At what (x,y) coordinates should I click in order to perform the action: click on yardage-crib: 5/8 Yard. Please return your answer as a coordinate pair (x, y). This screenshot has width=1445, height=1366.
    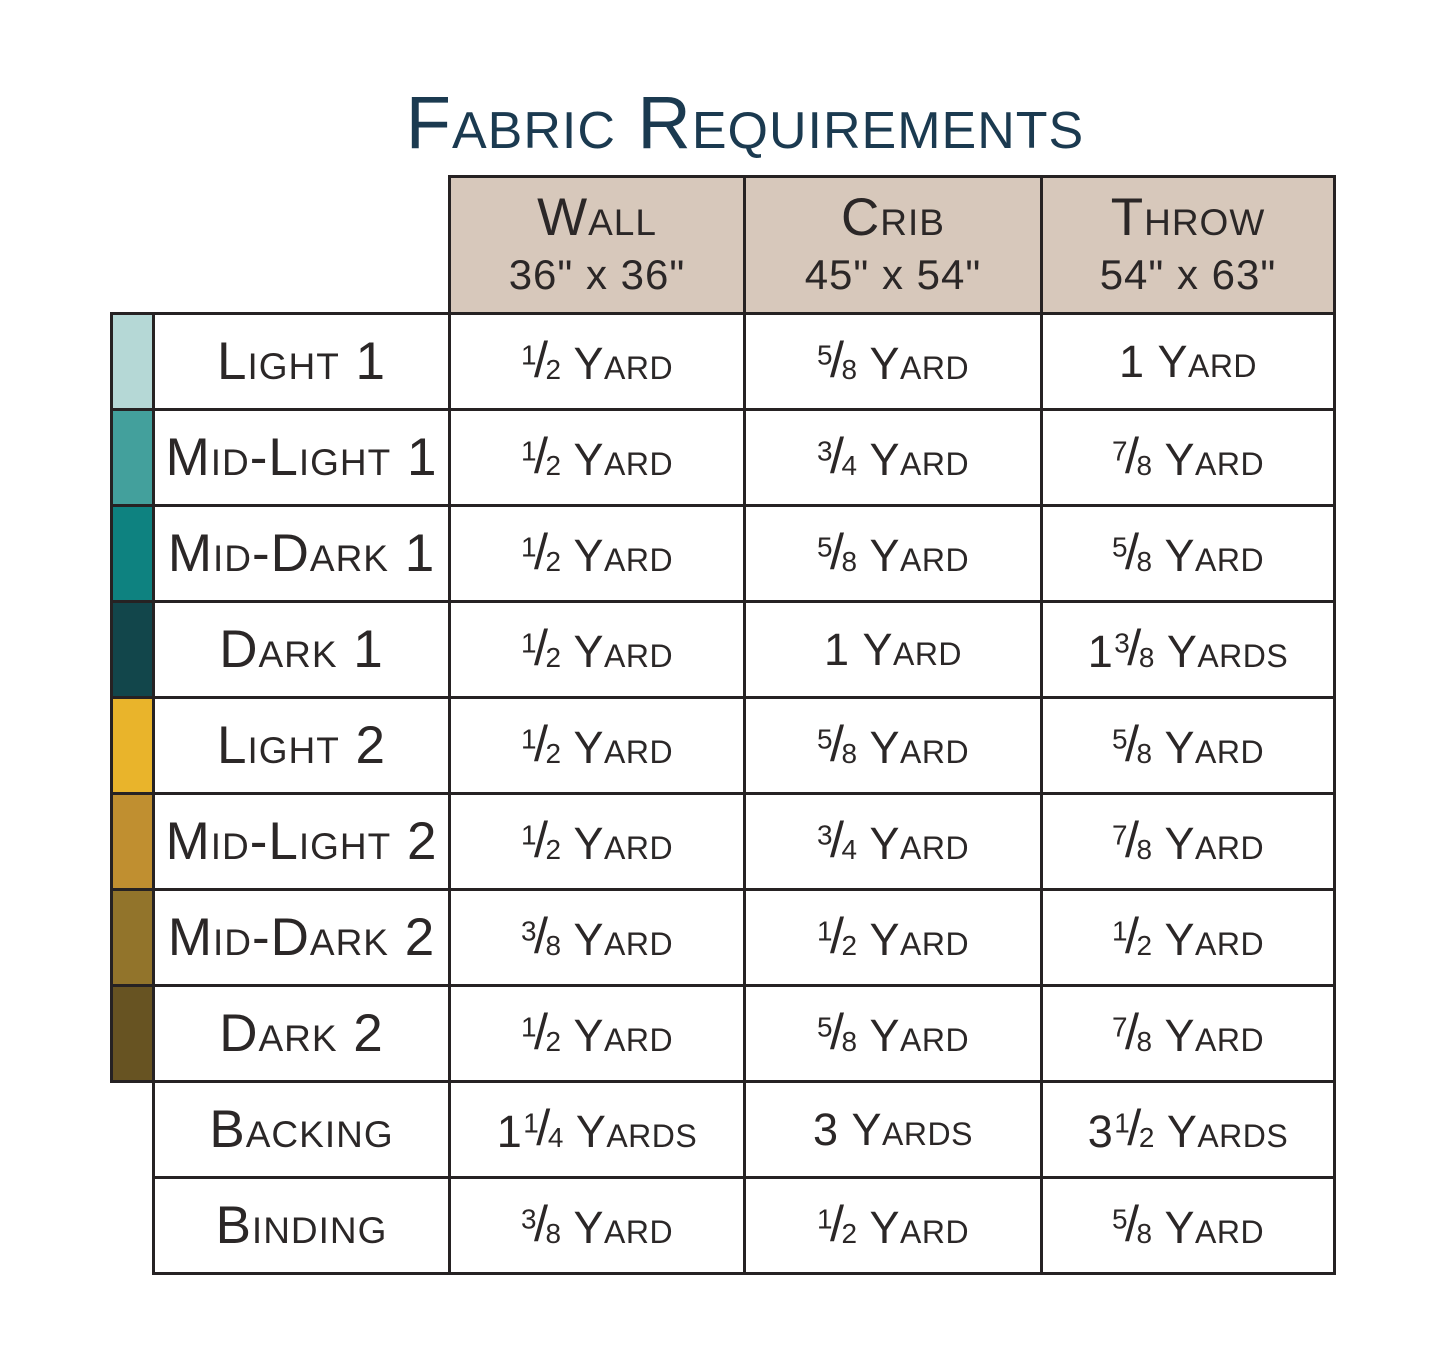
    Looking at the image, I should click on (893, 361).